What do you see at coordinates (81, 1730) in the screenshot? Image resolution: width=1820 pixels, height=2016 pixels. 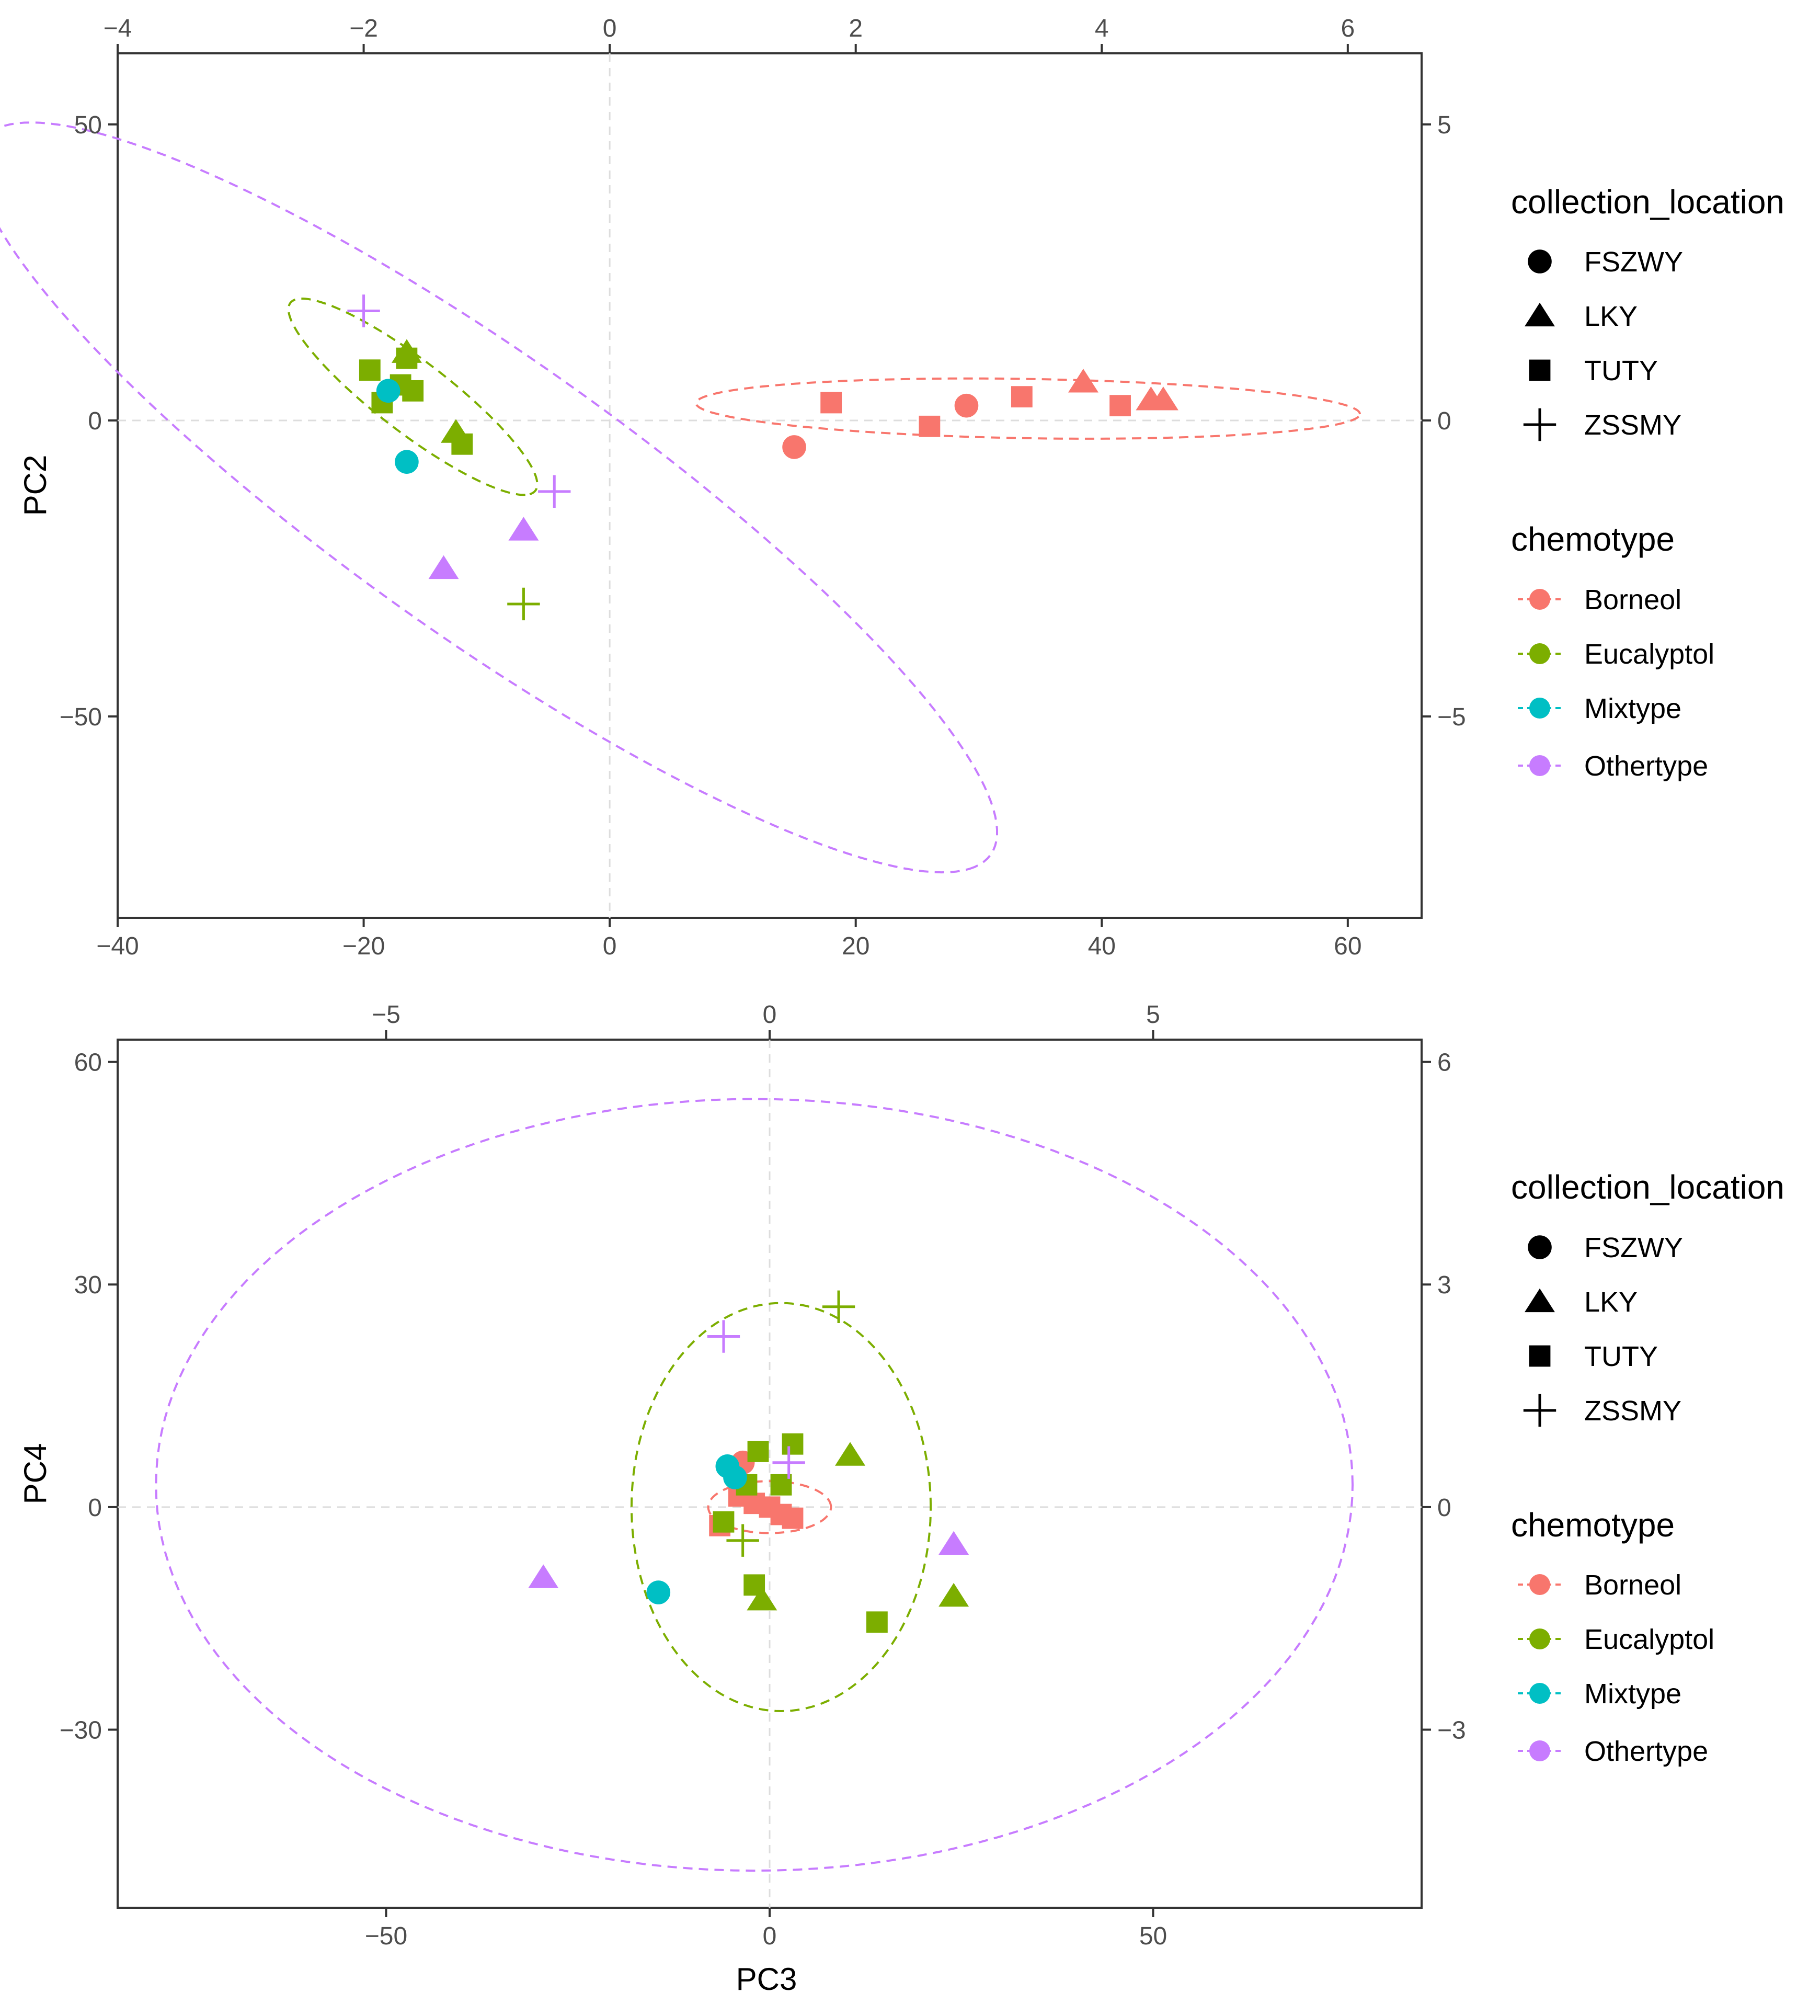 I see `y-tick-label: −30` at bounding box center [81, 1730].